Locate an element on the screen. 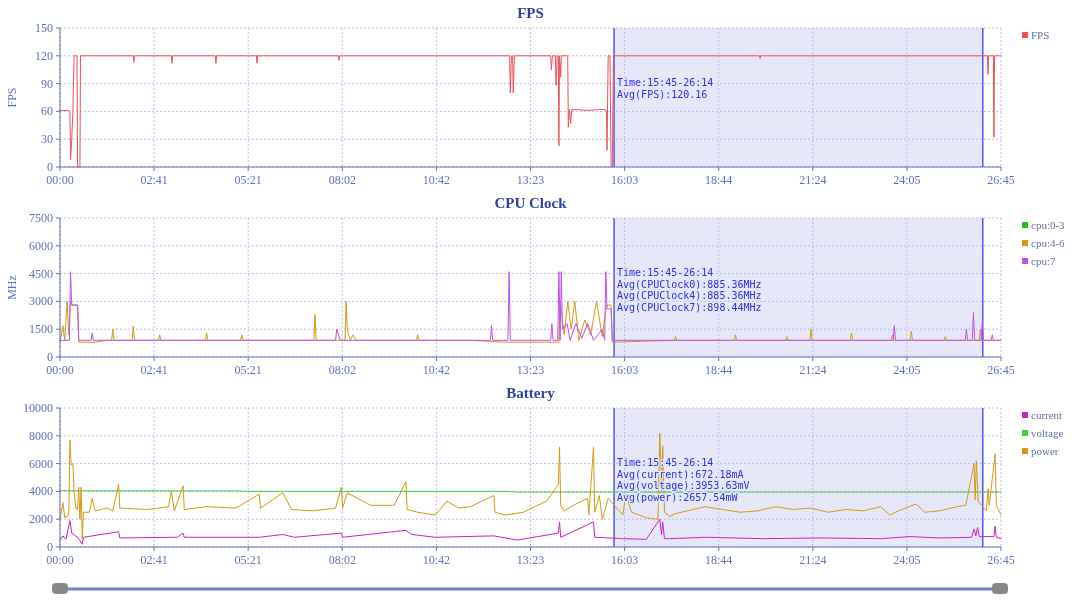  y-tick-label: 7500 is located at coordinates (41, 218).